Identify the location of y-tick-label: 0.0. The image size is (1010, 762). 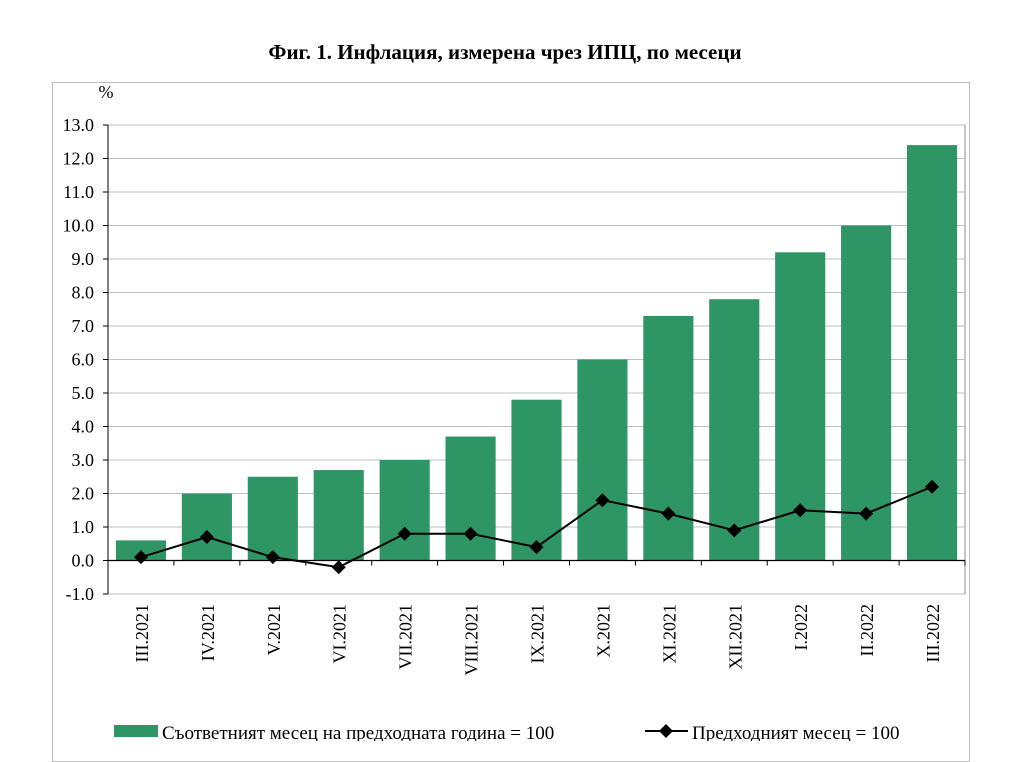
(83, 561).